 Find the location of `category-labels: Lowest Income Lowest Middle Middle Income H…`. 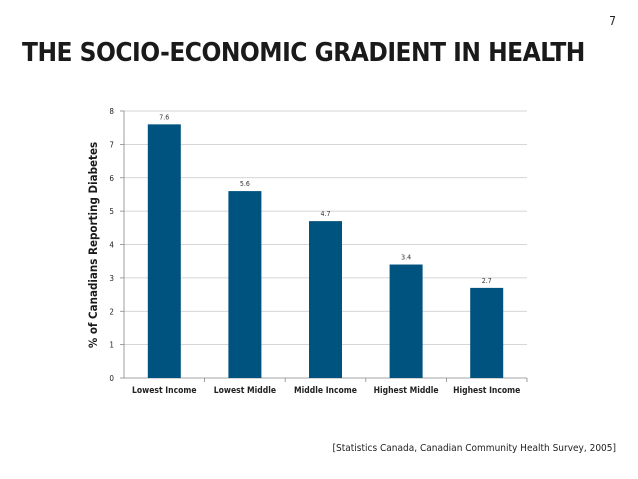

category-labels: Lowest Income Lowest Middle Middle Income H… is located at coordinates (326, 391).